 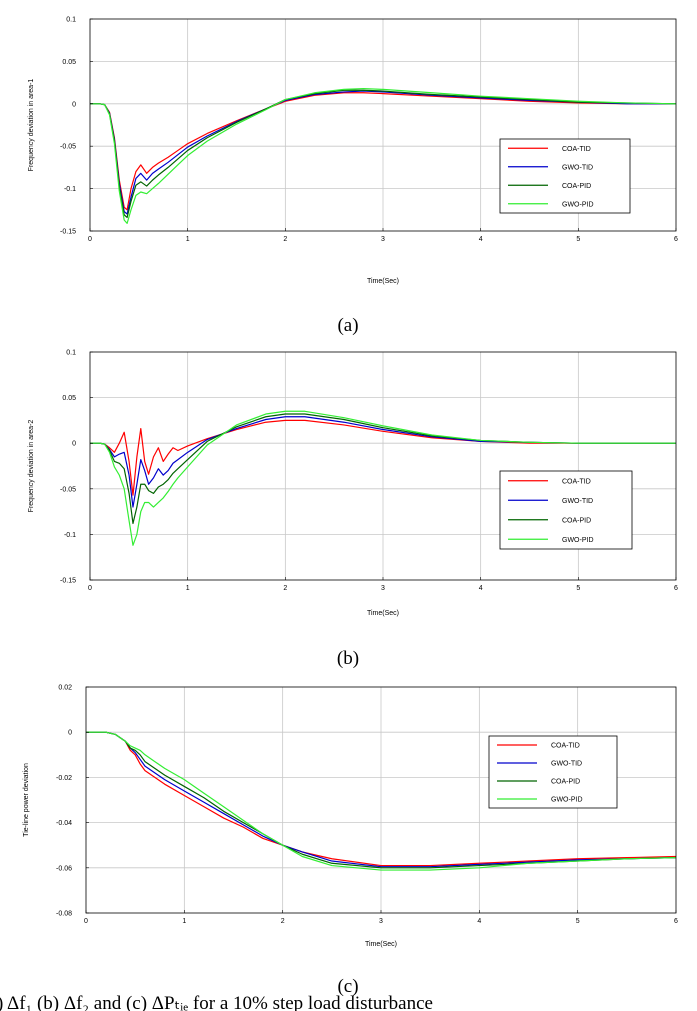 What do you see at coordinates (348, 658) in the screenshot?
I see `sublabel-b: (b)` at bounding box center [348, 658].